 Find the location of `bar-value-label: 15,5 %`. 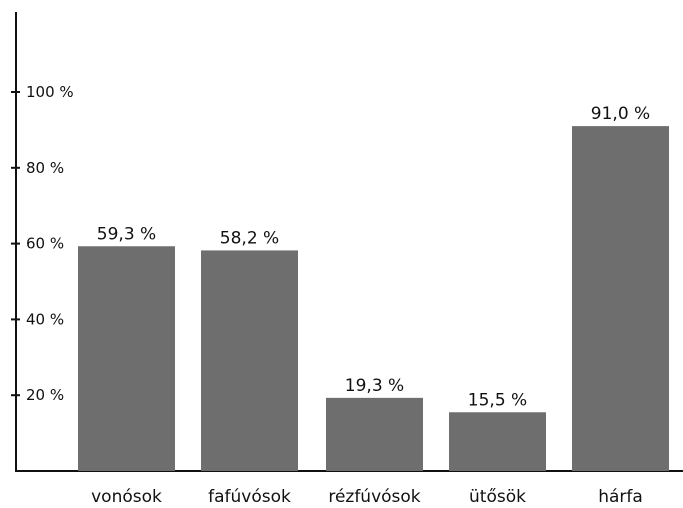

bar-value-label: 15,5 % is located at coordinates (497, 400).